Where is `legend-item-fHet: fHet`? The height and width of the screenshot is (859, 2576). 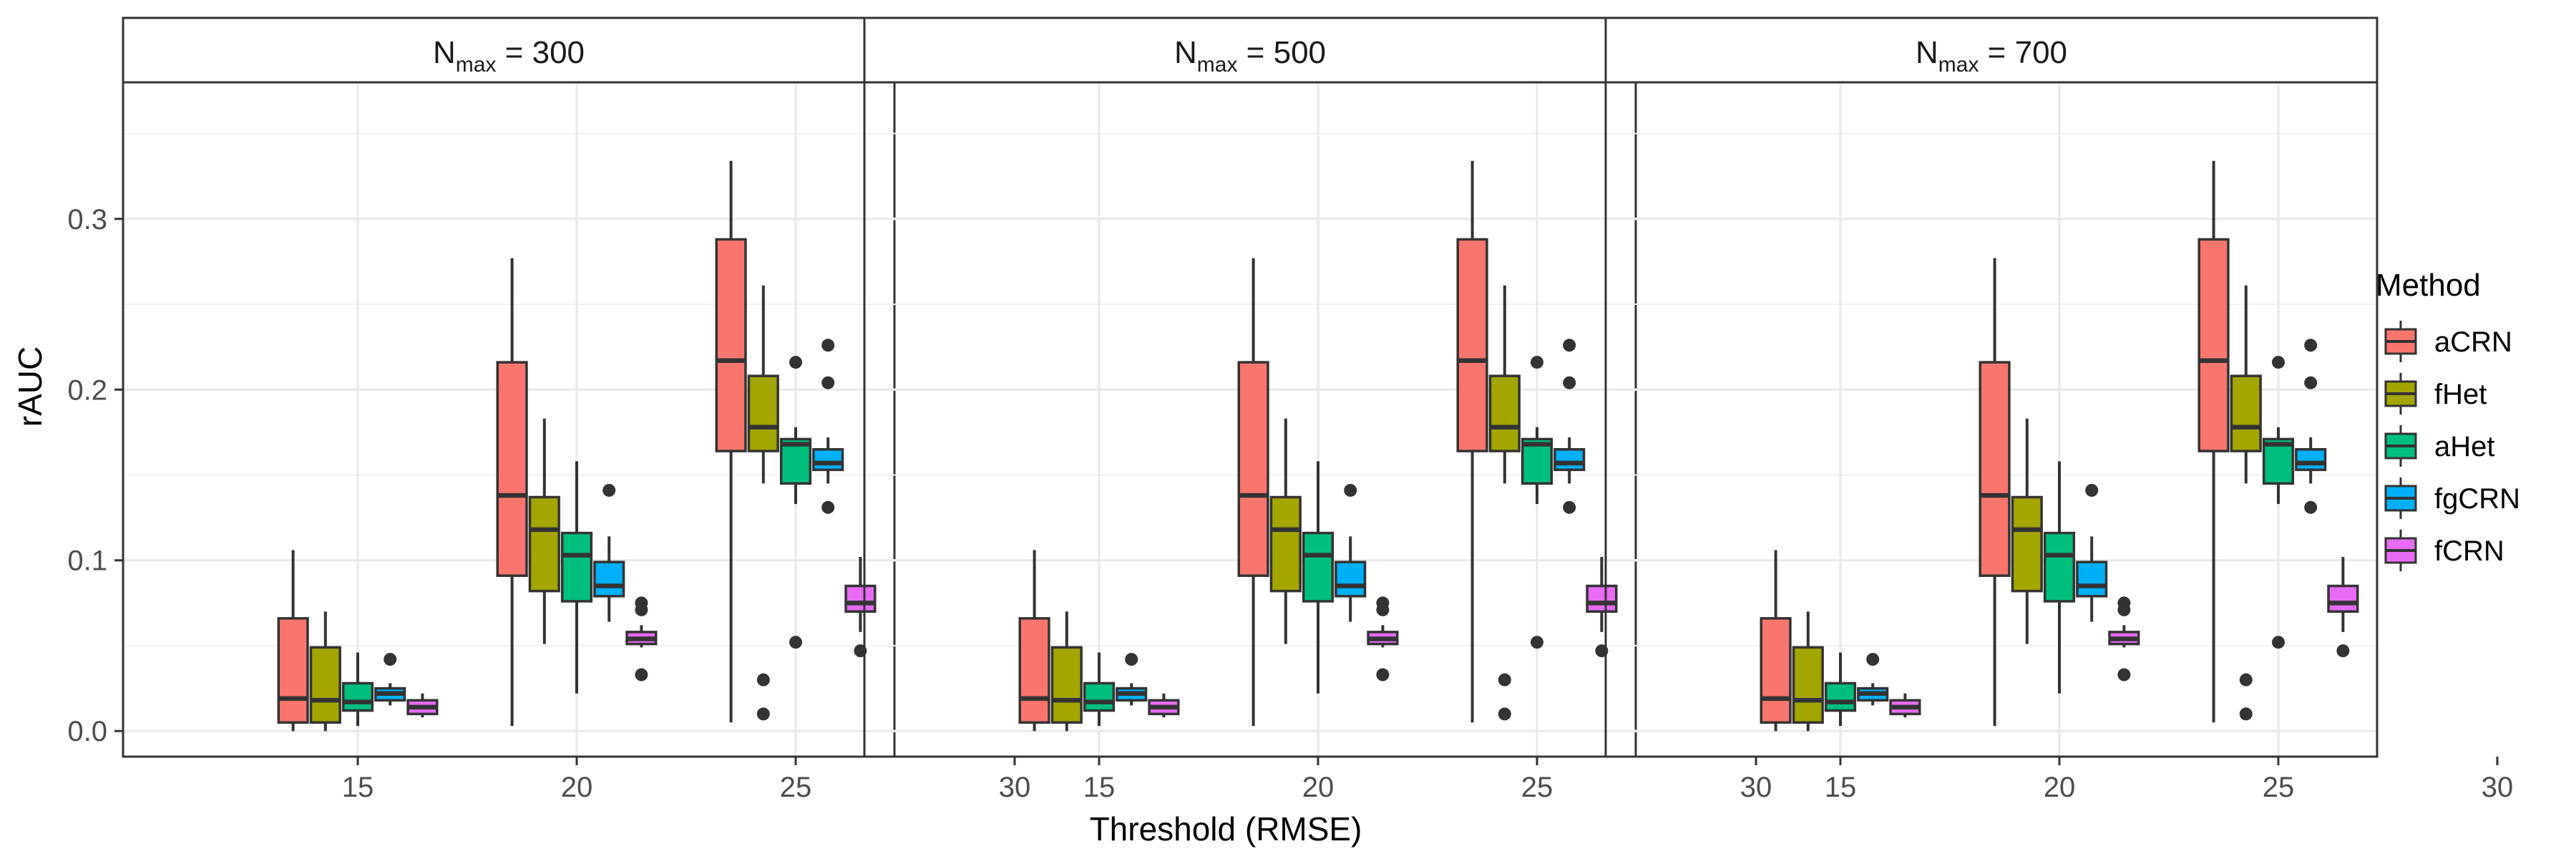 legend-item-fHet: fHet is located at coordinates (2435, 393).